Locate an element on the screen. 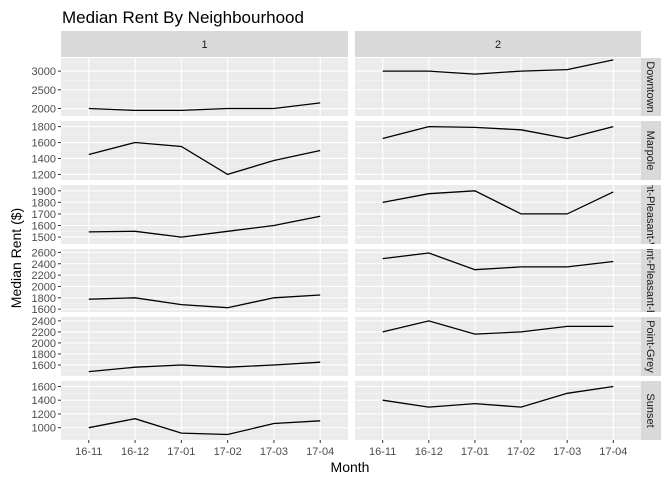 This screenshot has width=672, height=480. row-strip-label: Point-Grey is located at coordinates (650, 346).